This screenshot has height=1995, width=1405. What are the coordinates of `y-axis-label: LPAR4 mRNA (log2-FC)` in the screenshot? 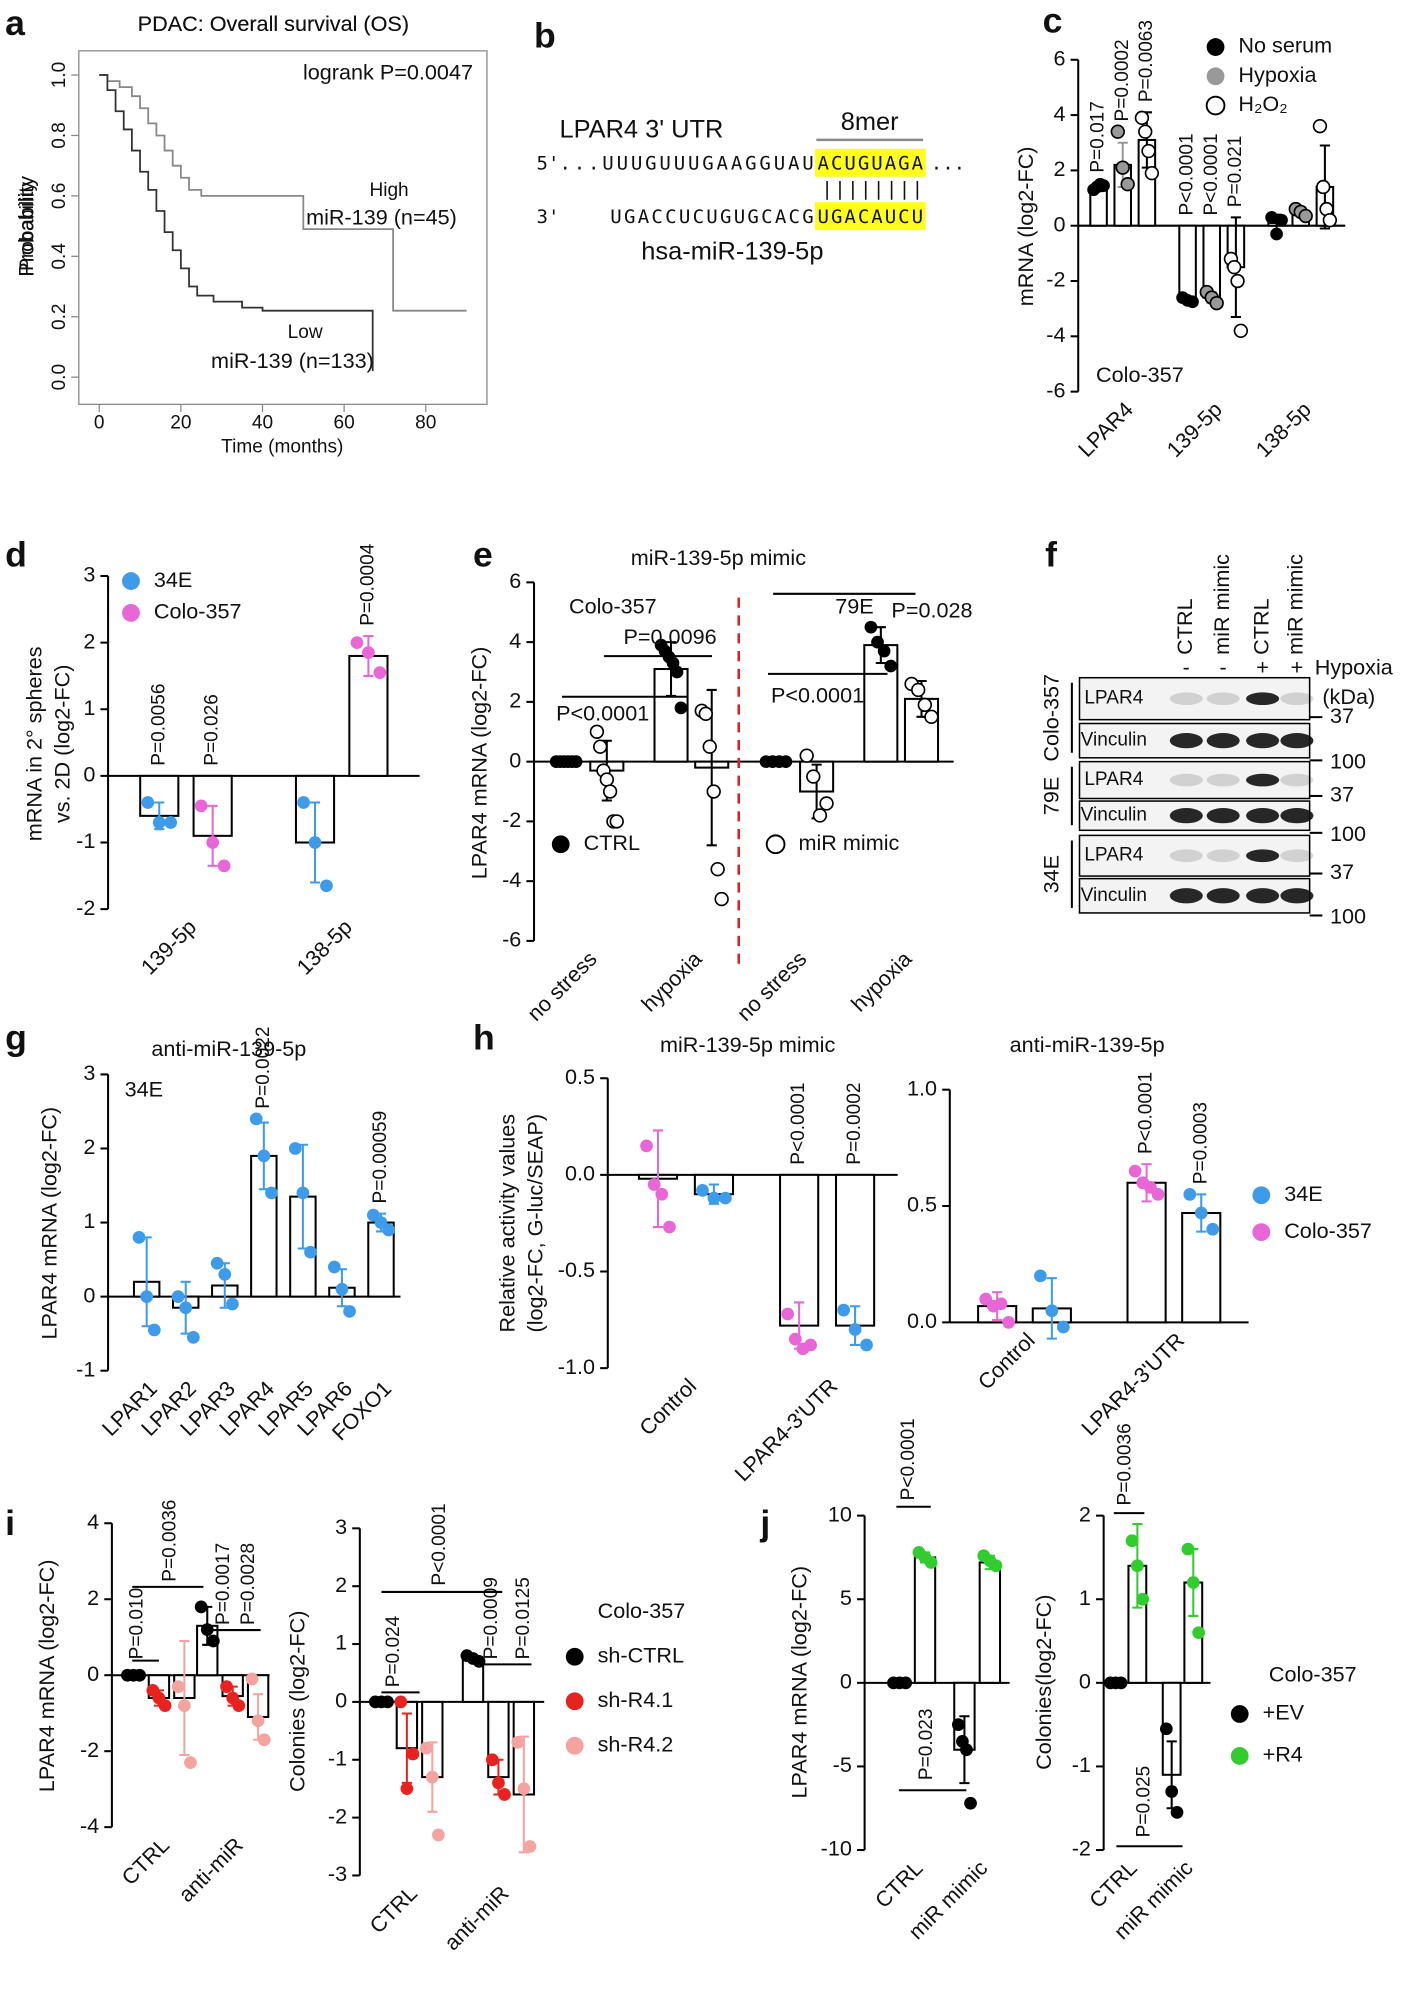 It's located at (46, 1676).